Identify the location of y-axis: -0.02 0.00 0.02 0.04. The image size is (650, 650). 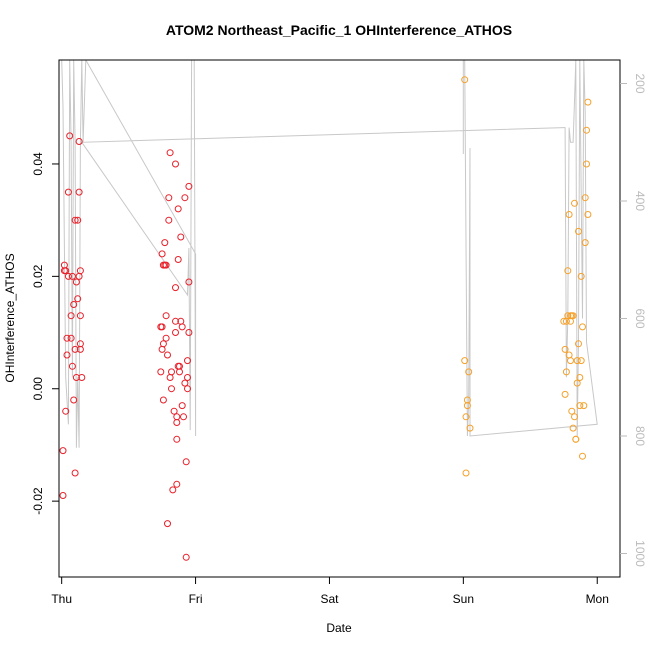
(45, 333).